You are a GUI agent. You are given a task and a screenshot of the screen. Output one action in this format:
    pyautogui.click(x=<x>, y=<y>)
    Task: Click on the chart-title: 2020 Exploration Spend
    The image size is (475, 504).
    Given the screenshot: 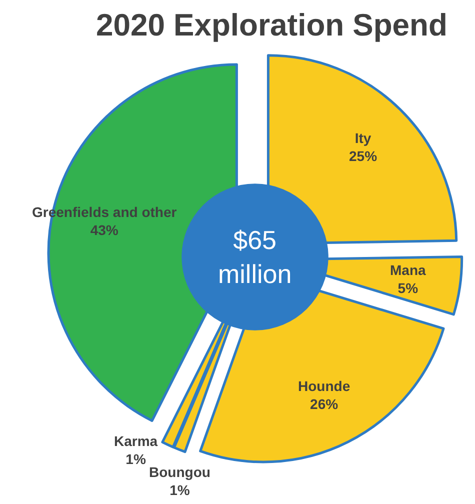 What is the action you would take?
    pyautogui.click(x=272, y=25)
    